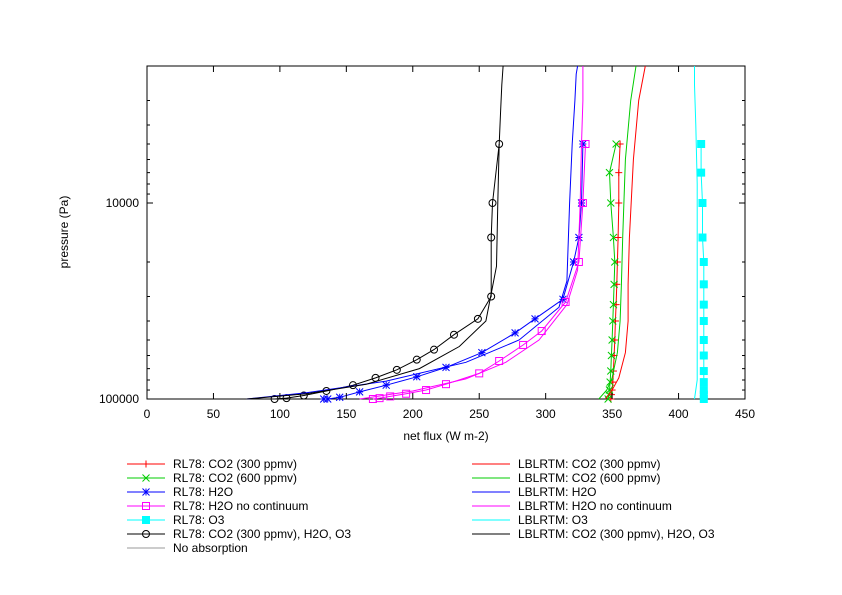 Image resolution: width=842 pixels, height=595 pixels. Describe the element at coordinates (147, 414) in the screenshot. I see `x-tick-label: 0` at that location.